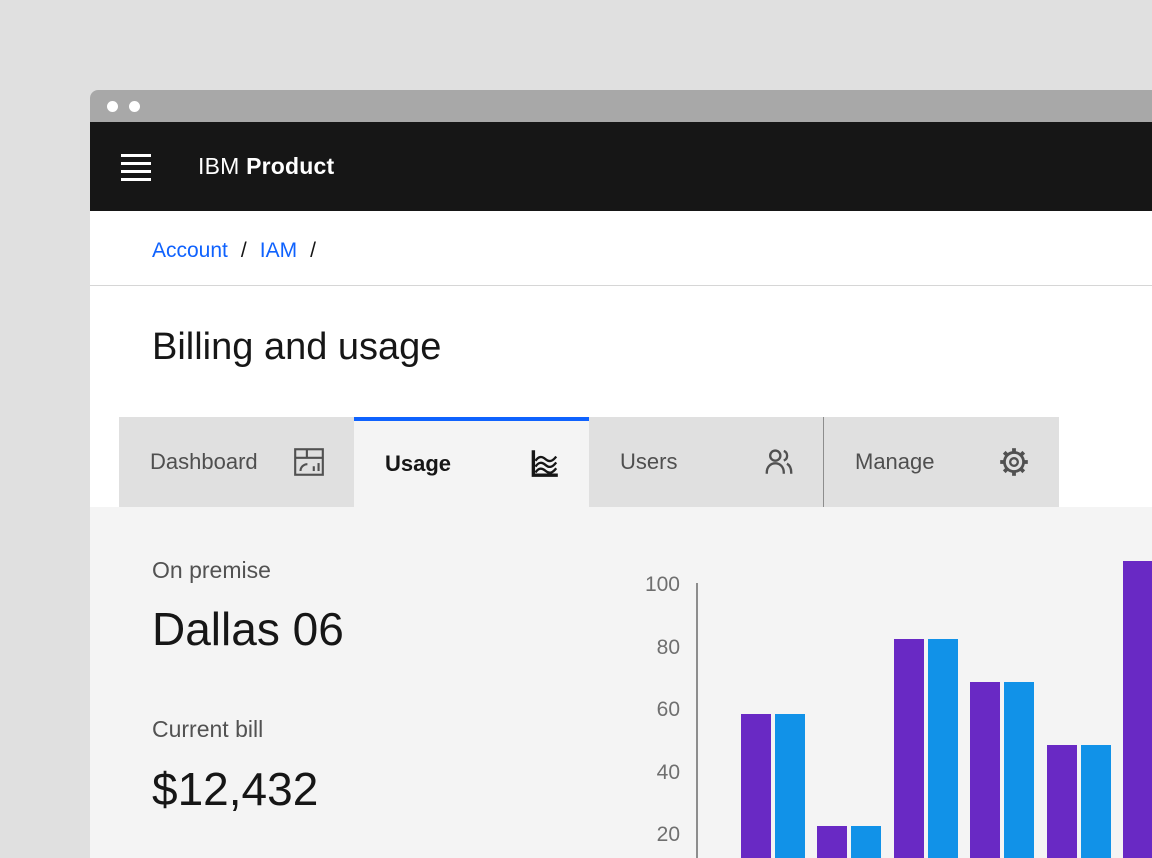  What do you see at coordinates (297, 347) in the screenshot?
I see `page-title: Billing and usage` at bounding box center [297, 347].